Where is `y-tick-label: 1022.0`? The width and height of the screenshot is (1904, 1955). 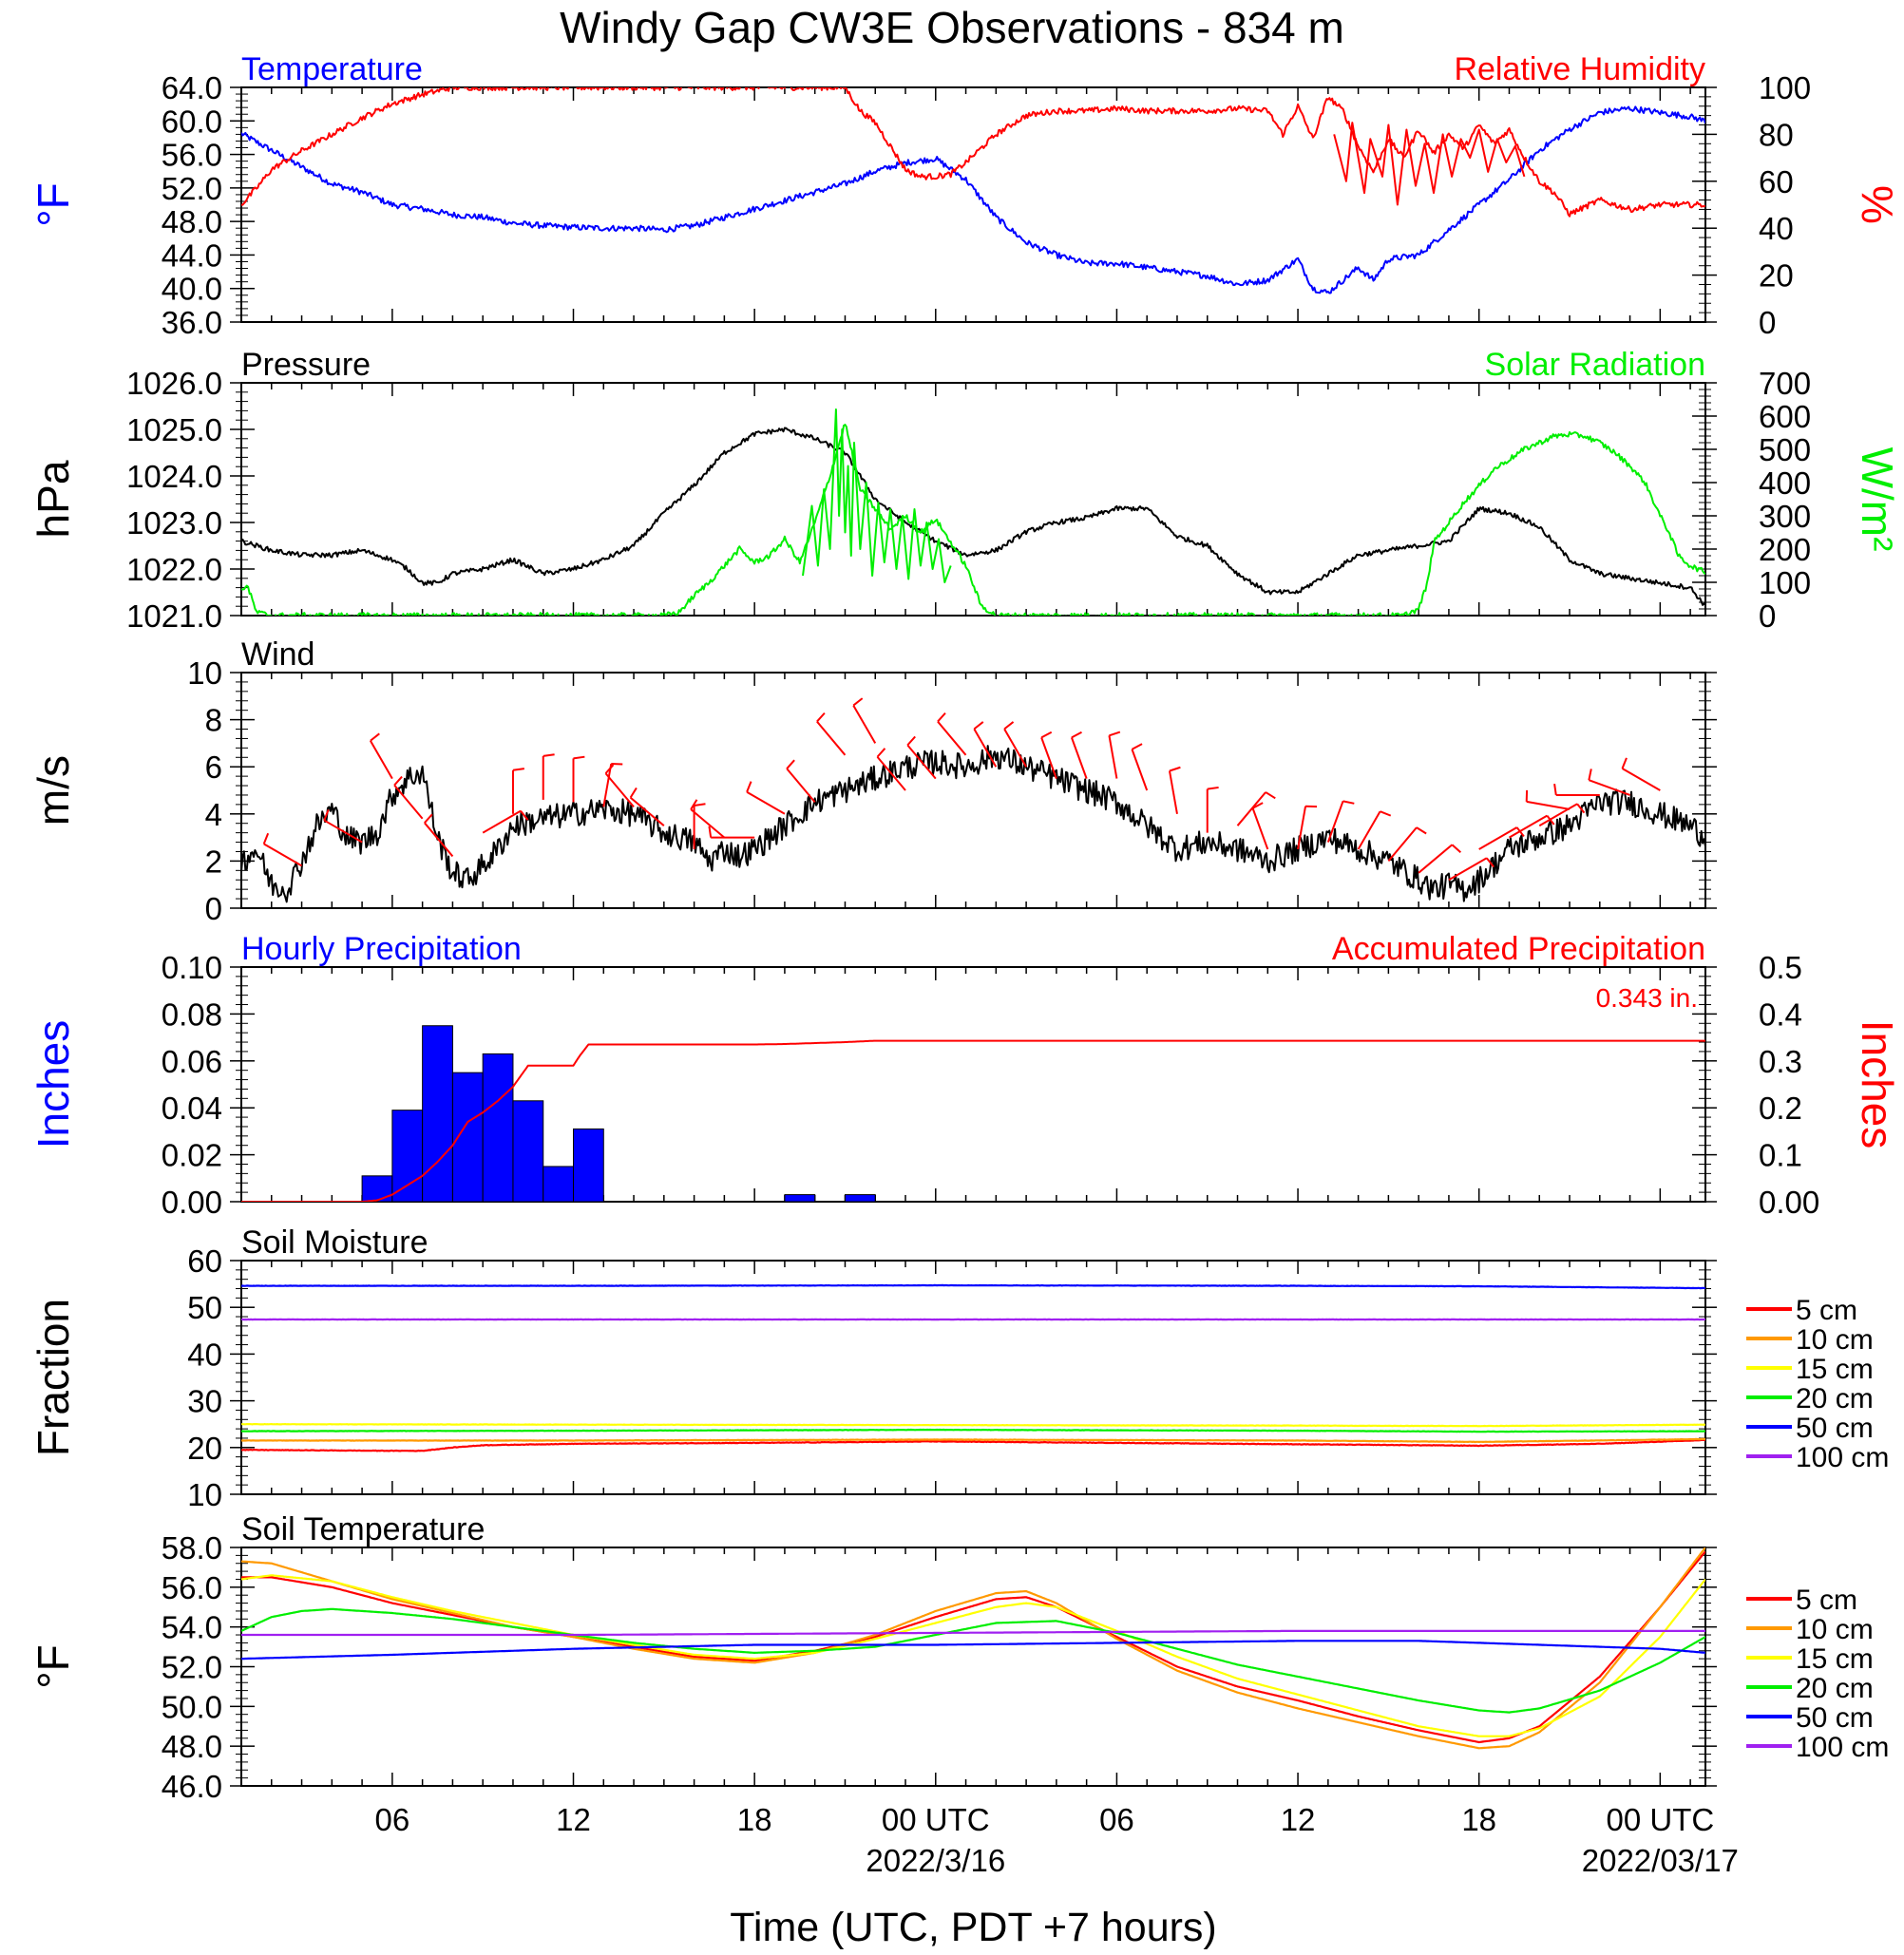
y-tick-label: 1022.0 is located at coordinates (174, 569).